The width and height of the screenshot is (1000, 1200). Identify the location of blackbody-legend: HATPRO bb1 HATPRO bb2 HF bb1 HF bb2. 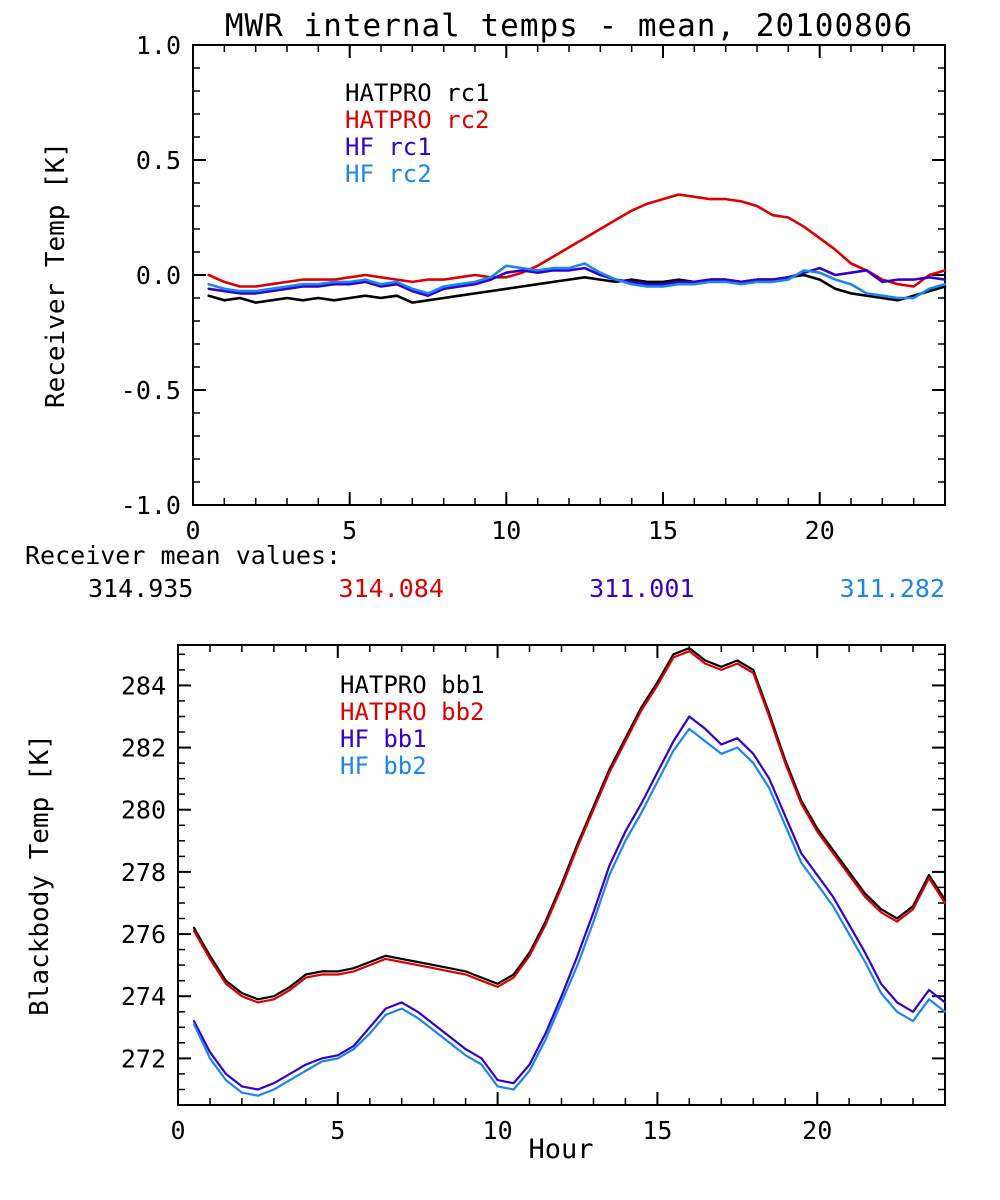
(412, 726).